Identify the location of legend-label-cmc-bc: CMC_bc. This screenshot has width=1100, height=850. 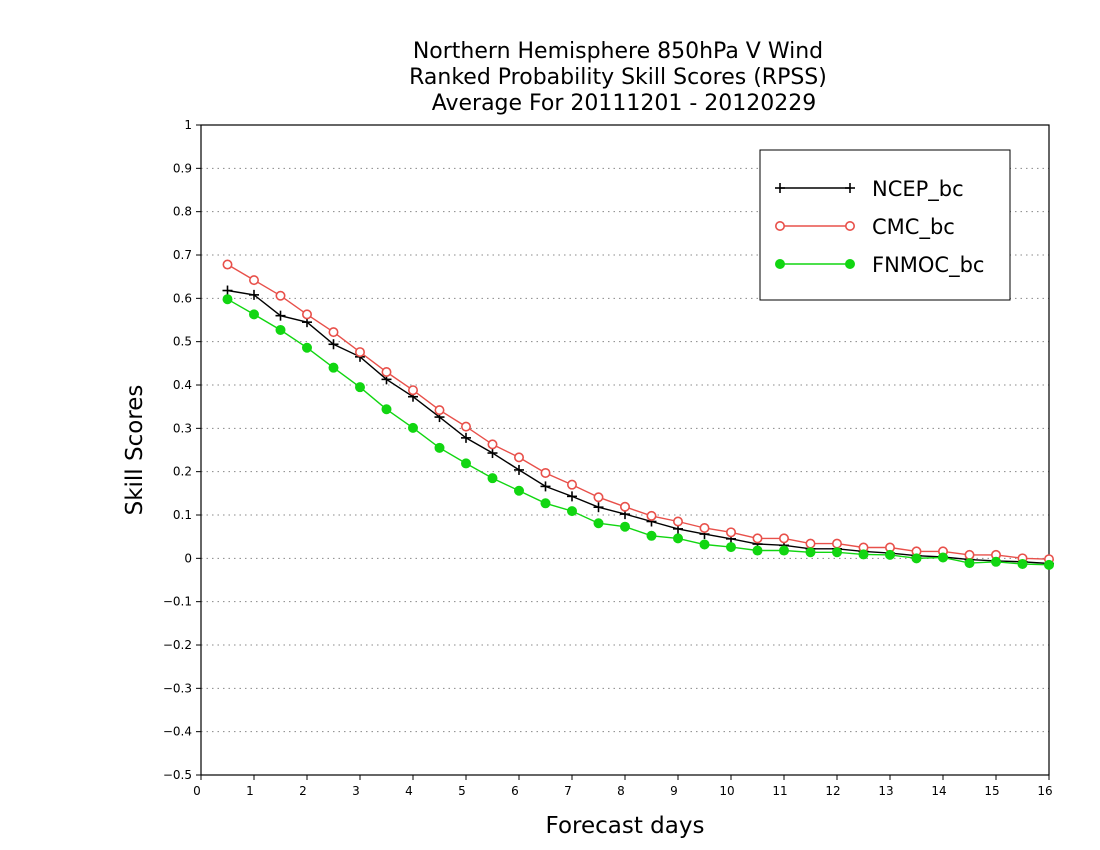
(913, 227).